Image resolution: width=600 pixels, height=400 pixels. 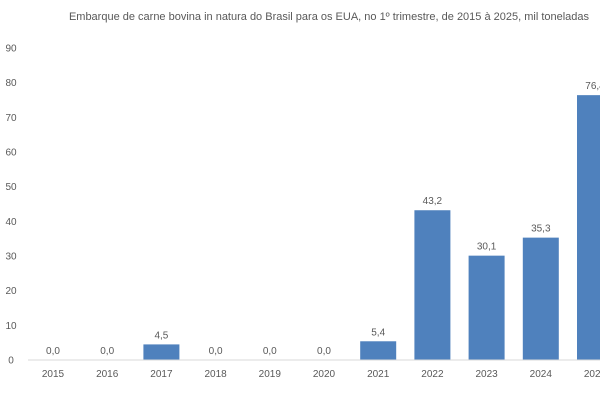 What do you see at coordinates (11, 153) in the screenshot?
I see `y-tick-label: 60` at bounding box center [11, 153].